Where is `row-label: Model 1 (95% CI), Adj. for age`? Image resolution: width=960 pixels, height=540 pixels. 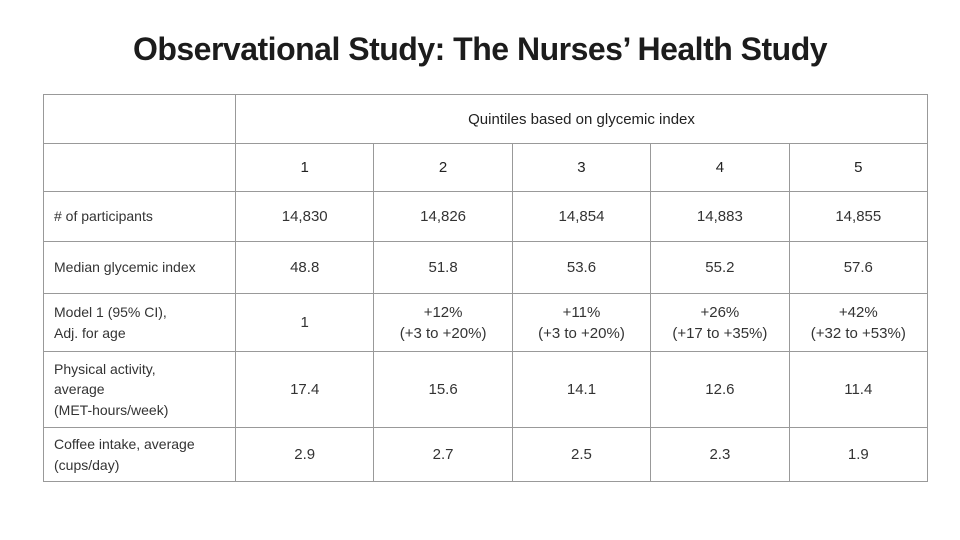 row-label: Model 1 (95% CI), Adj. for age is located at coordinates (139, 322).